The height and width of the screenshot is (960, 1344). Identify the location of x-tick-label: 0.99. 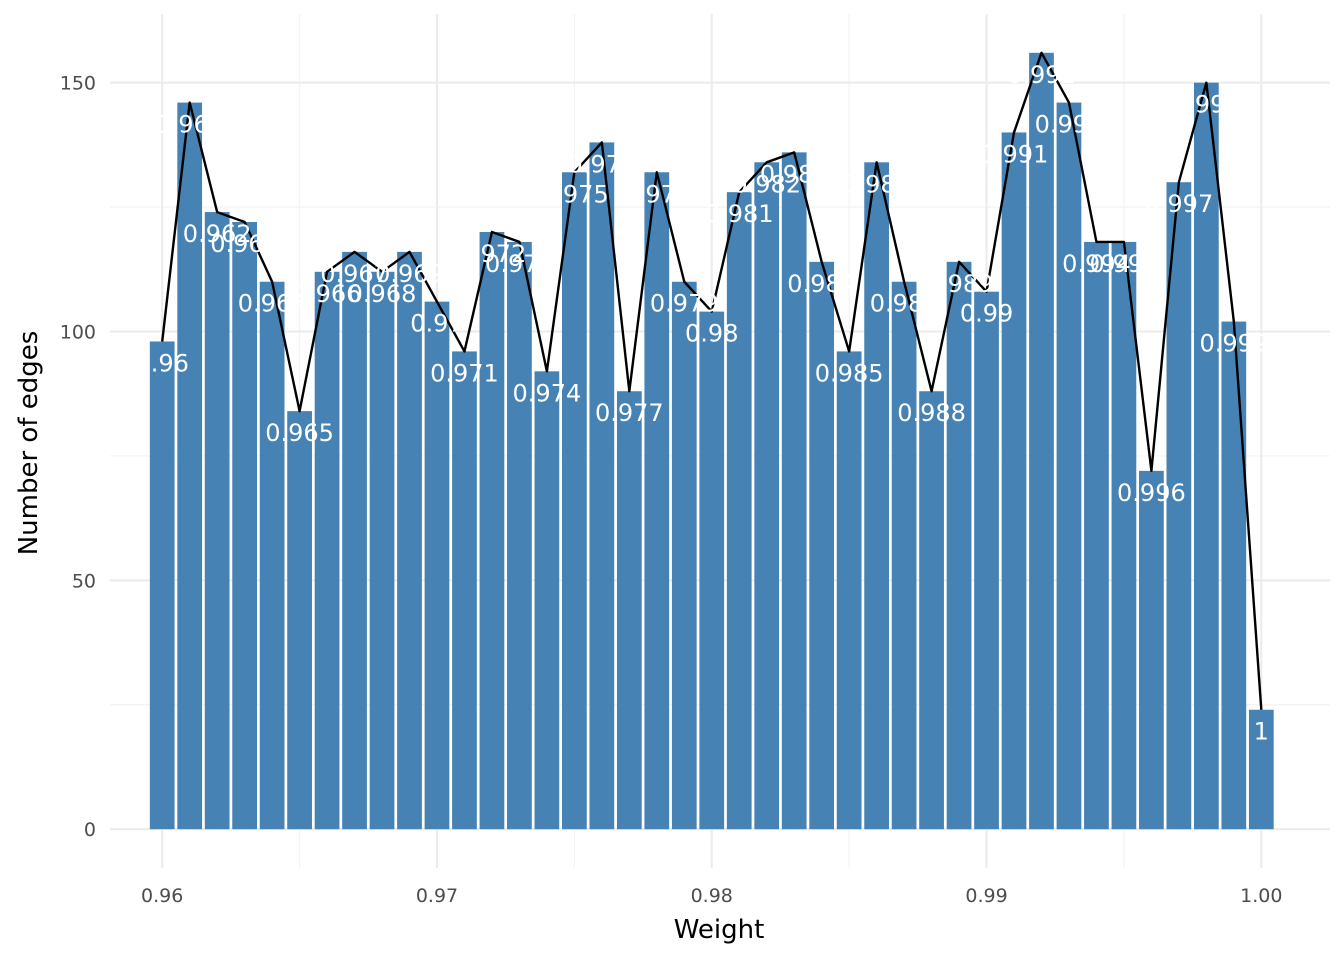
(986, 896).